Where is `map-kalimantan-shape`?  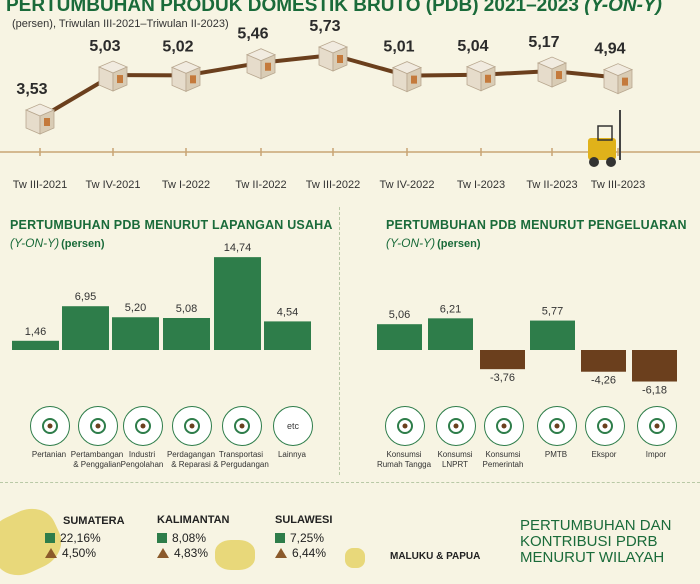
map-kalimantan-shape is located at coordinates (235, 555).